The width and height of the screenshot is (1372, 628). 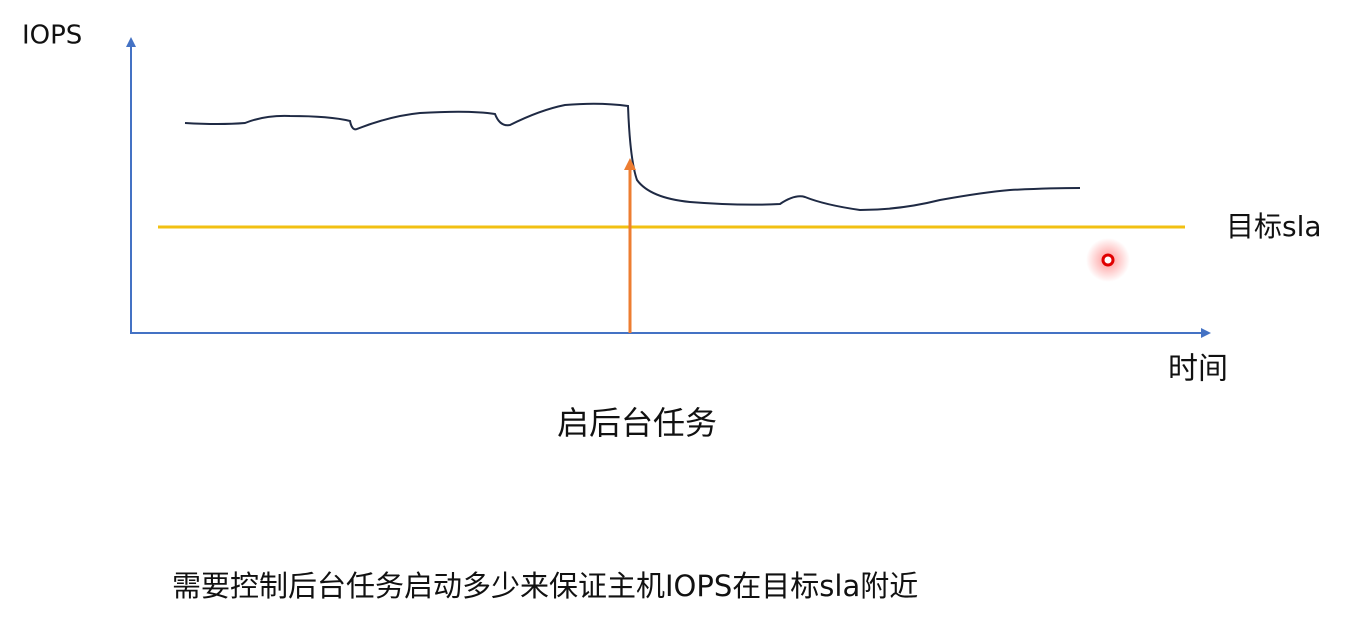 What do you see at coordinates (52, 36) in the screenshot?
I see `y-axis-label: IOPS` at bounding box center [52, 36].